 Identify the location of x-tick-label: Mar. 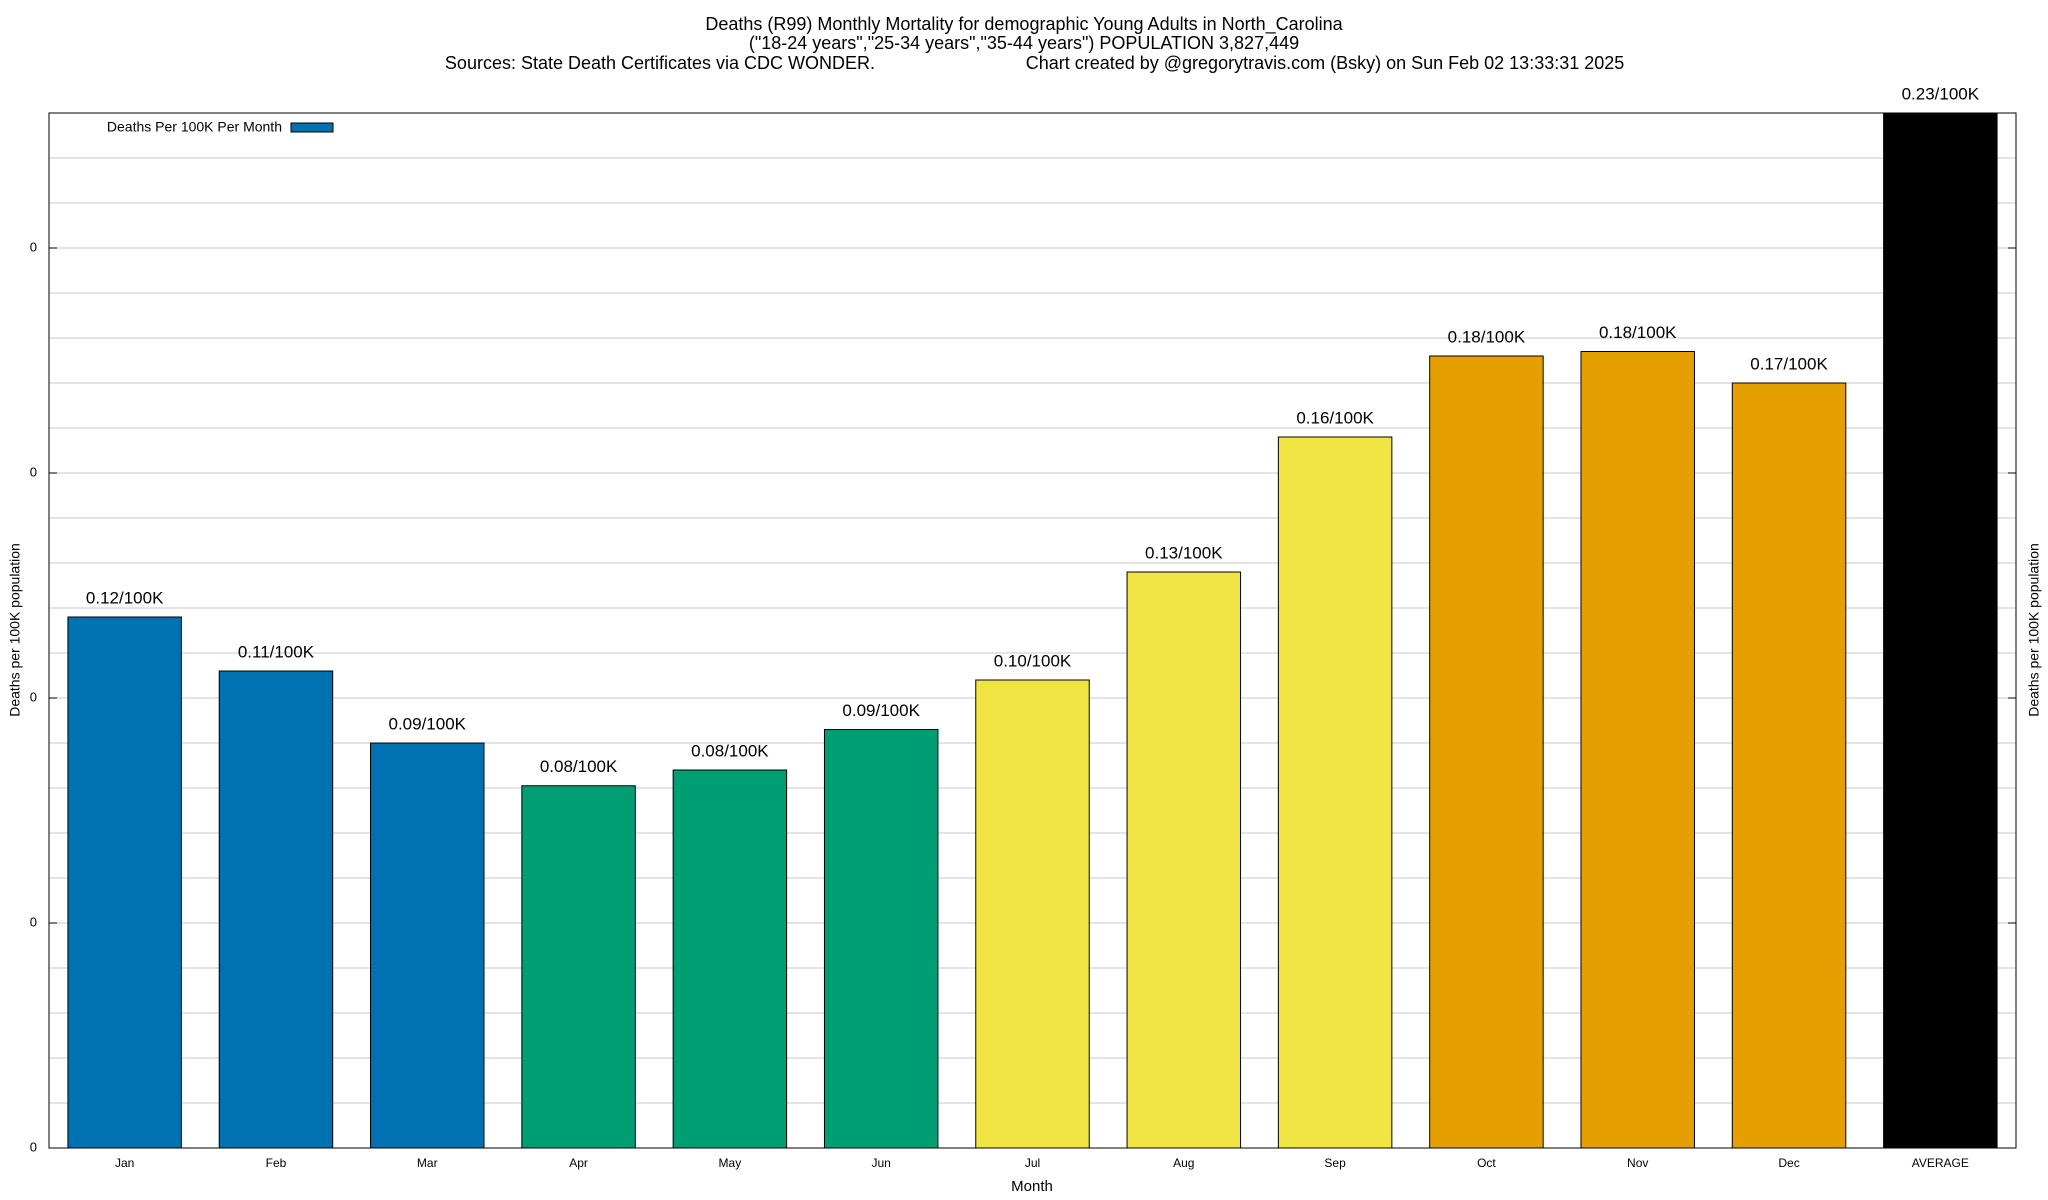
(427, 1163).